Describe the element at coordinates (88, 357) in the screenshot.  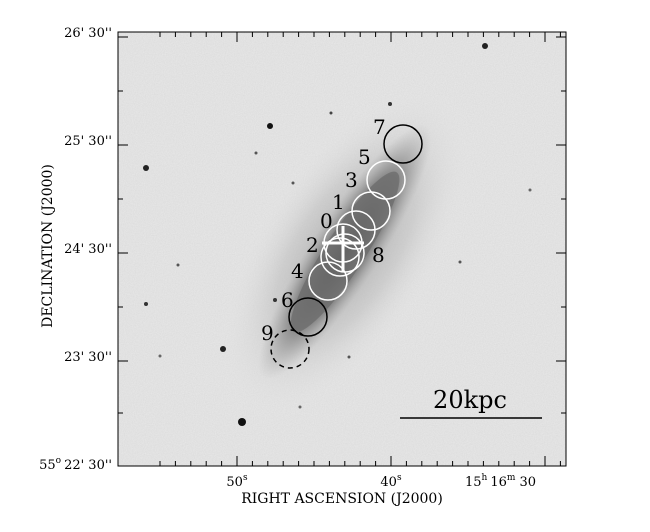
I see `dec-tick-label: 23' 30''` at that location.